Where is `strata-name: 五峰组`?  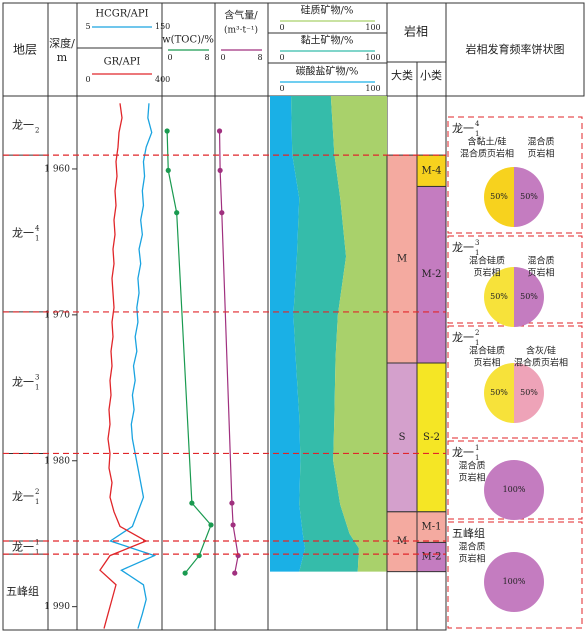
strata-name: 五峰组 is located at coordinates (22, 591).